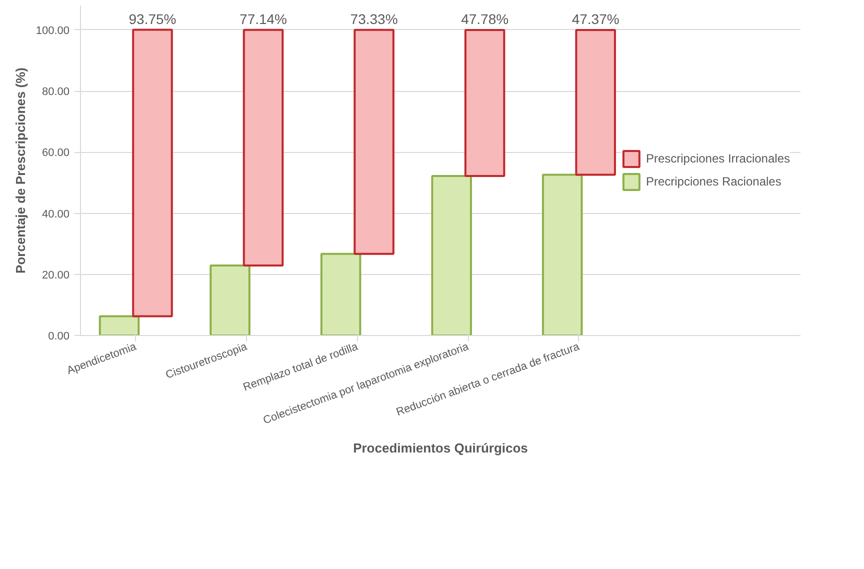 The width and height of the screenshot is (864, 569). I want to click on y-tick-label: 0.00, so click(59, 336).